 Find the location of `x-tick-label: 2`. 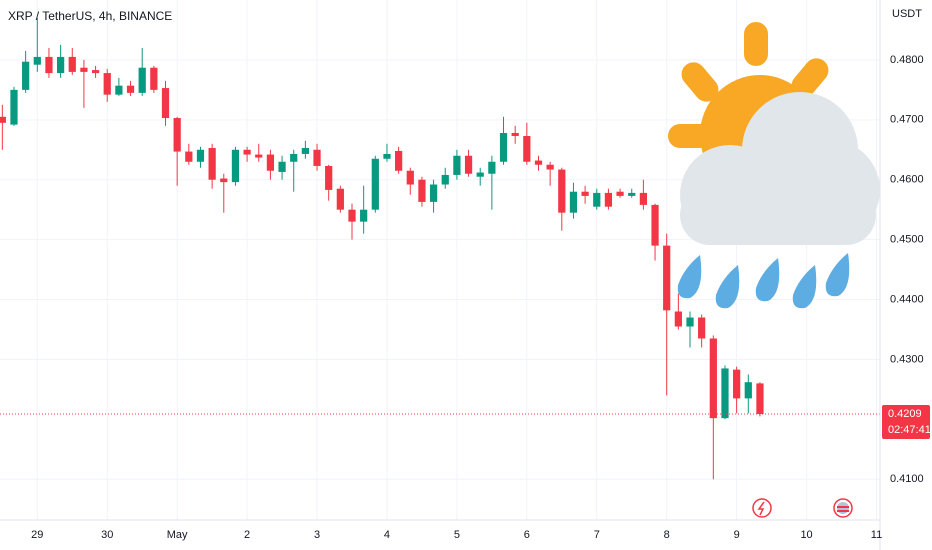

x-tick-label: 2 is located at coordinates (247, 535).